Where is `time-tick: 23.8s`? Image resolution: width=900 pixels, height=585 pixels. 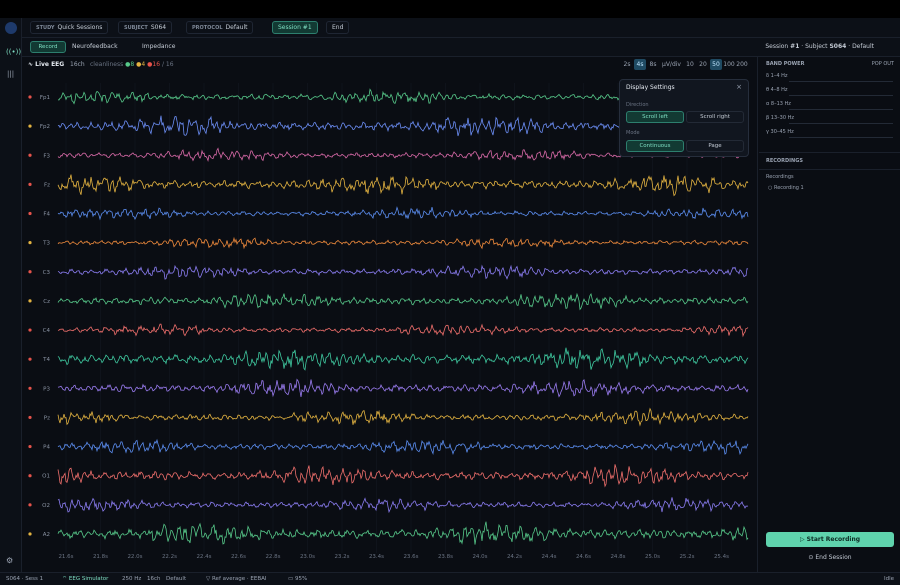
time-tick: 23.8s is located at coordinates (445, 557).